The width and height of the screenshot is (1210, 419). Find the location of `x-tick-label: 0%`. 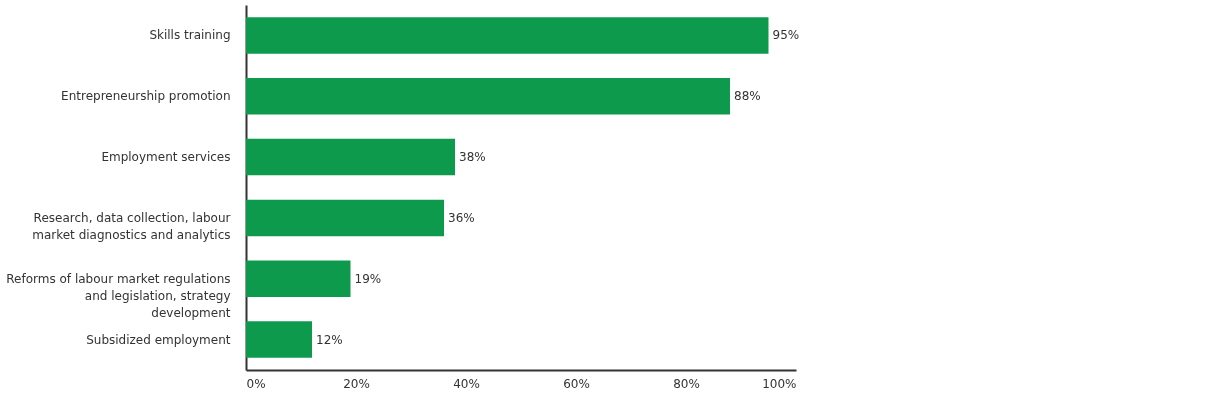

x-tick-label: 0% is located at coordinates (256, 383).